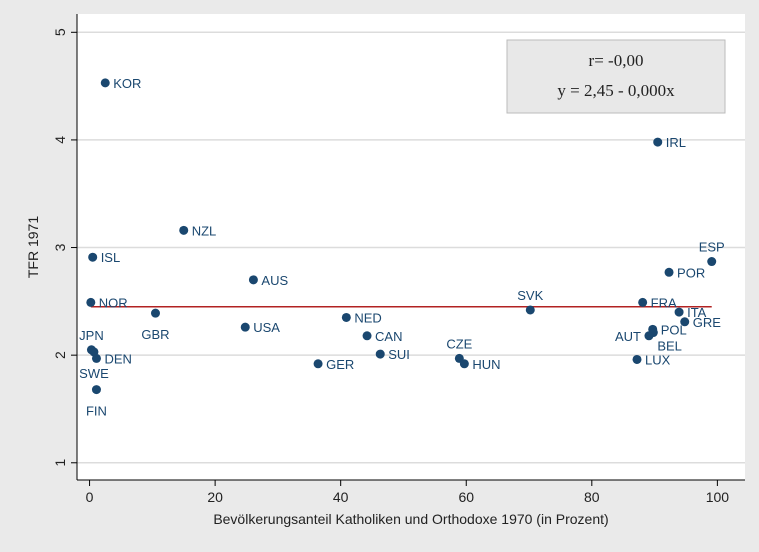 The height and width of the screenshot is (552, 759). I want to click on point-label: USA, so click(266, 327).